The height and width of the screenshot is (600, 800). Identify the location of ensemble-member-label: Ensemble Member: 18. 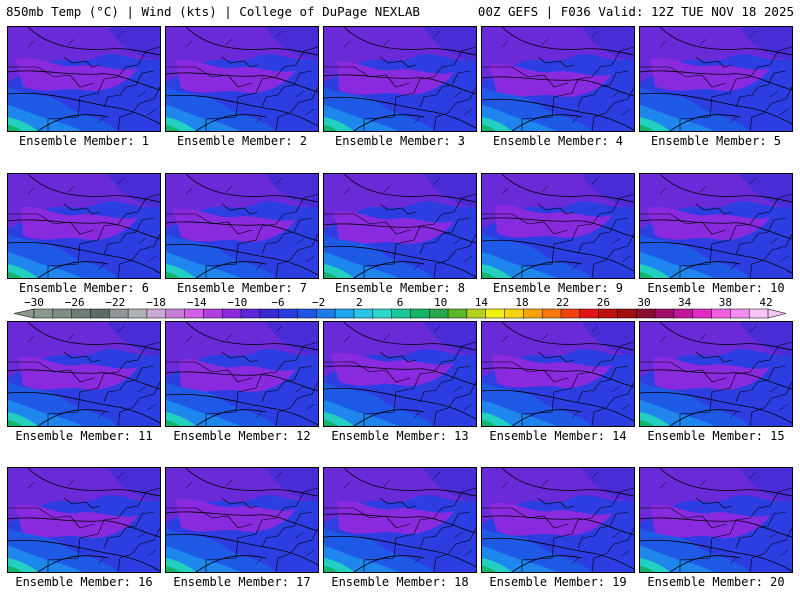
(400, 582).